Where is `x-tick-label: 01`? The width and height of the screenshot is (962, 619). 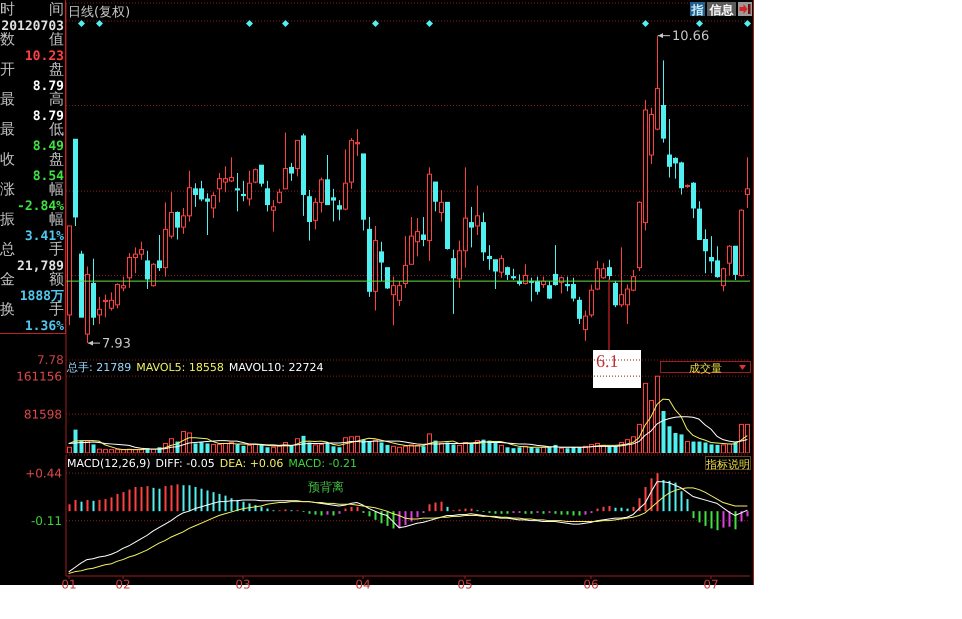 x-tick-label: 01 is located at coordinates (69, 585).